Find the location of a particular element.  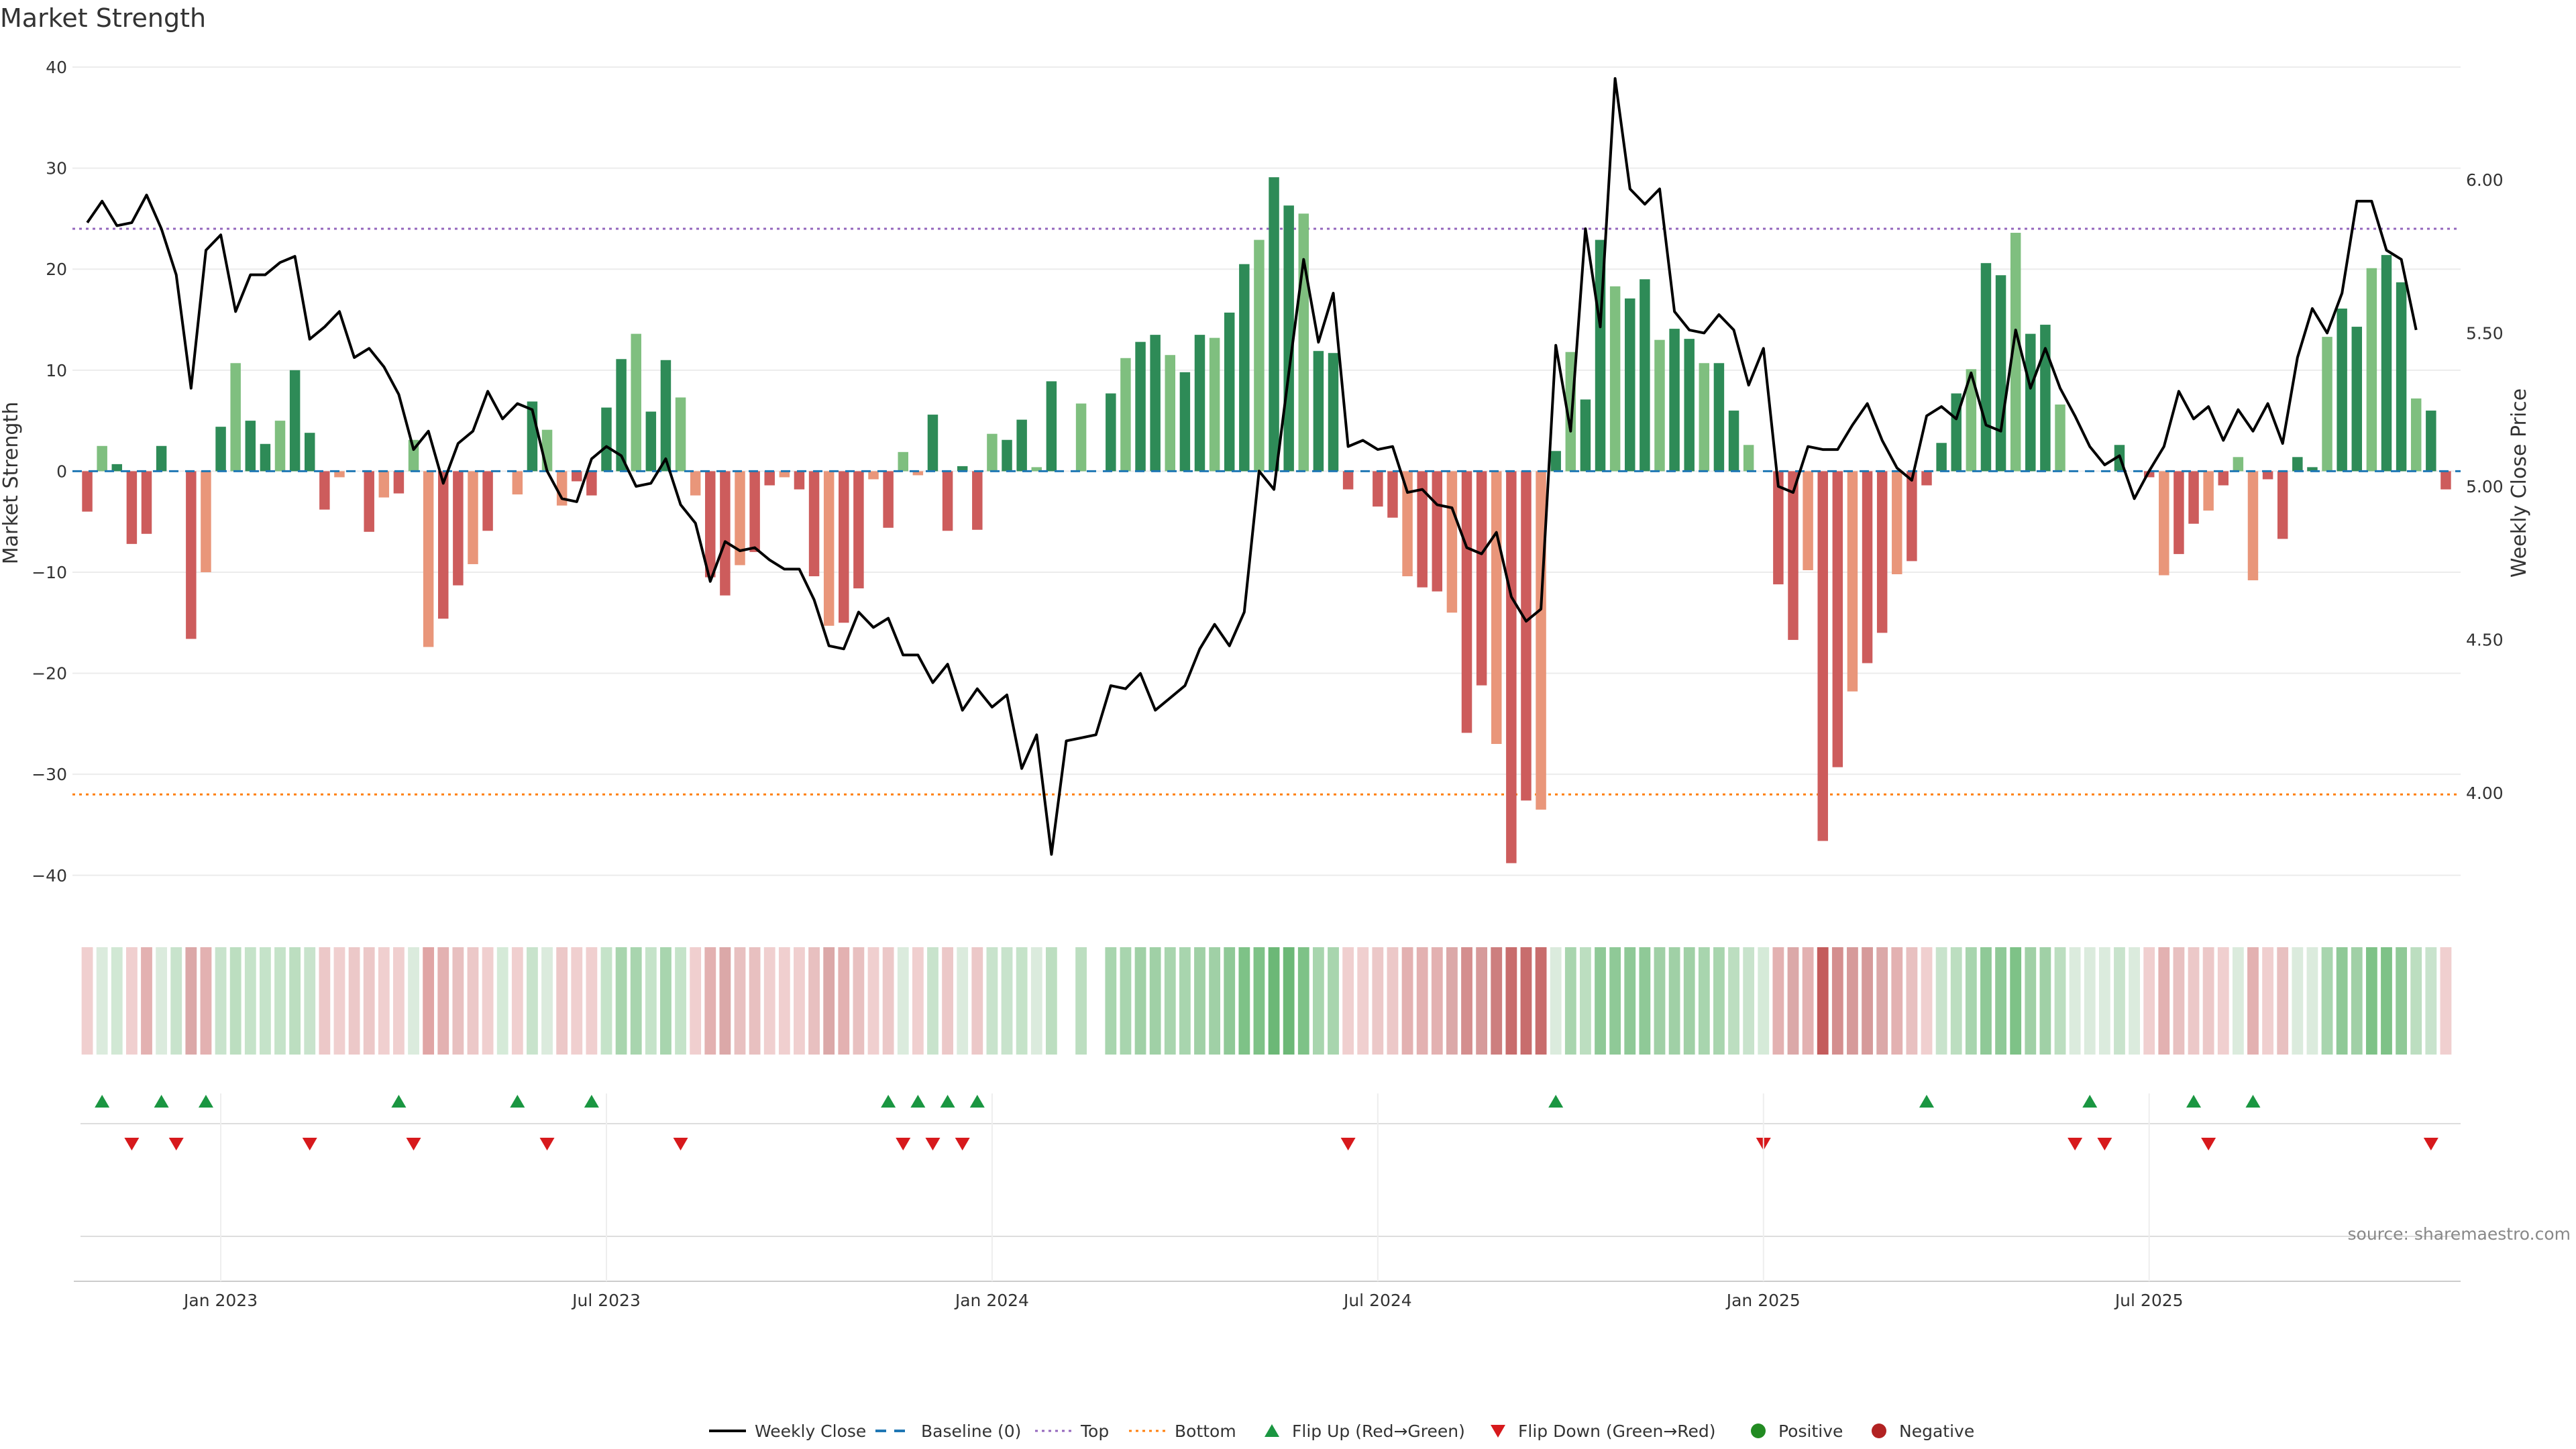

left-tick-label: −20 is located at coordinates (49, 674).